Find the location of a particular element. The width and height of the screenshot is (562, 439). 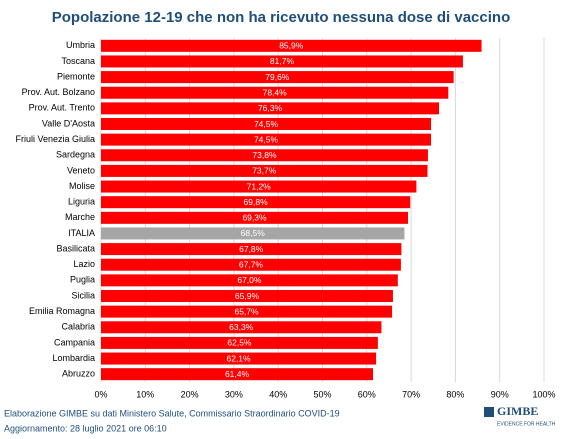

x-tick-label: 80% is located at coordinates (455, 394).